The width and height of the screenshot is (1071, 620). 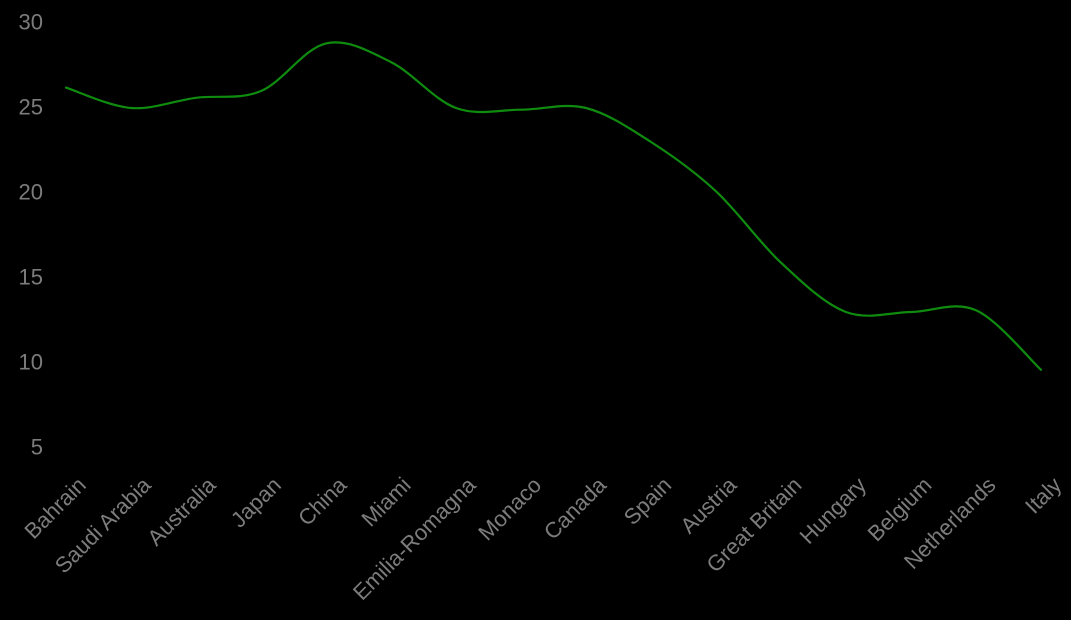 What do you see at coordinates (36, 447) in the screenshot?
I see `y-tick-label: 5` at bounding box center [36, 447].